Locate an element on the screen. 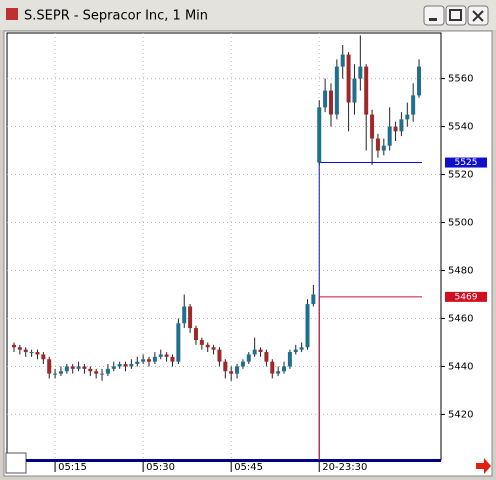 This screenshot has width=496, height=480. y-tick-label: 5480 is located at coordinates (460, 270).